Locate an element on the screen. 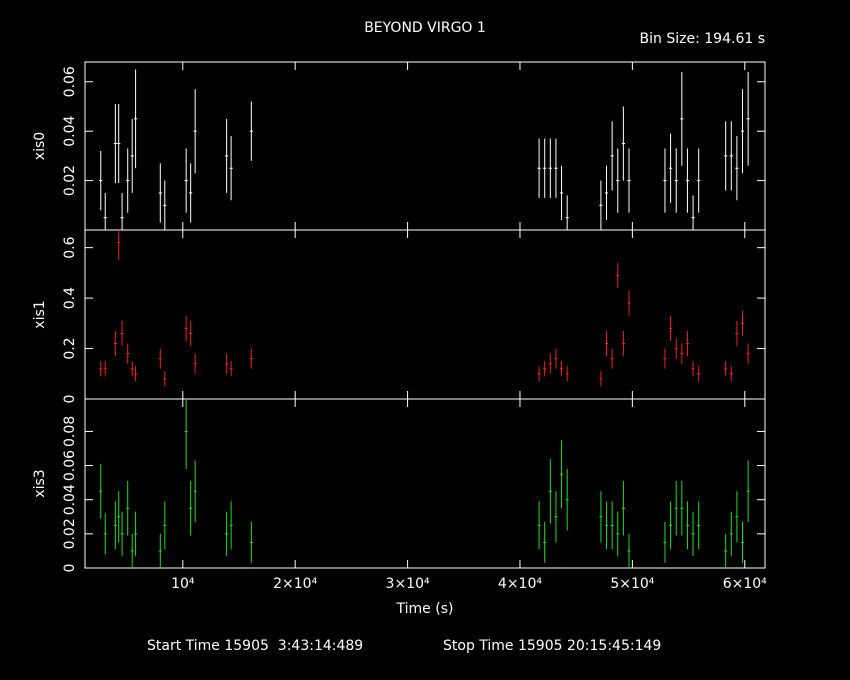  y-tick-label: 0.08 is located at coordinates (70, 431).